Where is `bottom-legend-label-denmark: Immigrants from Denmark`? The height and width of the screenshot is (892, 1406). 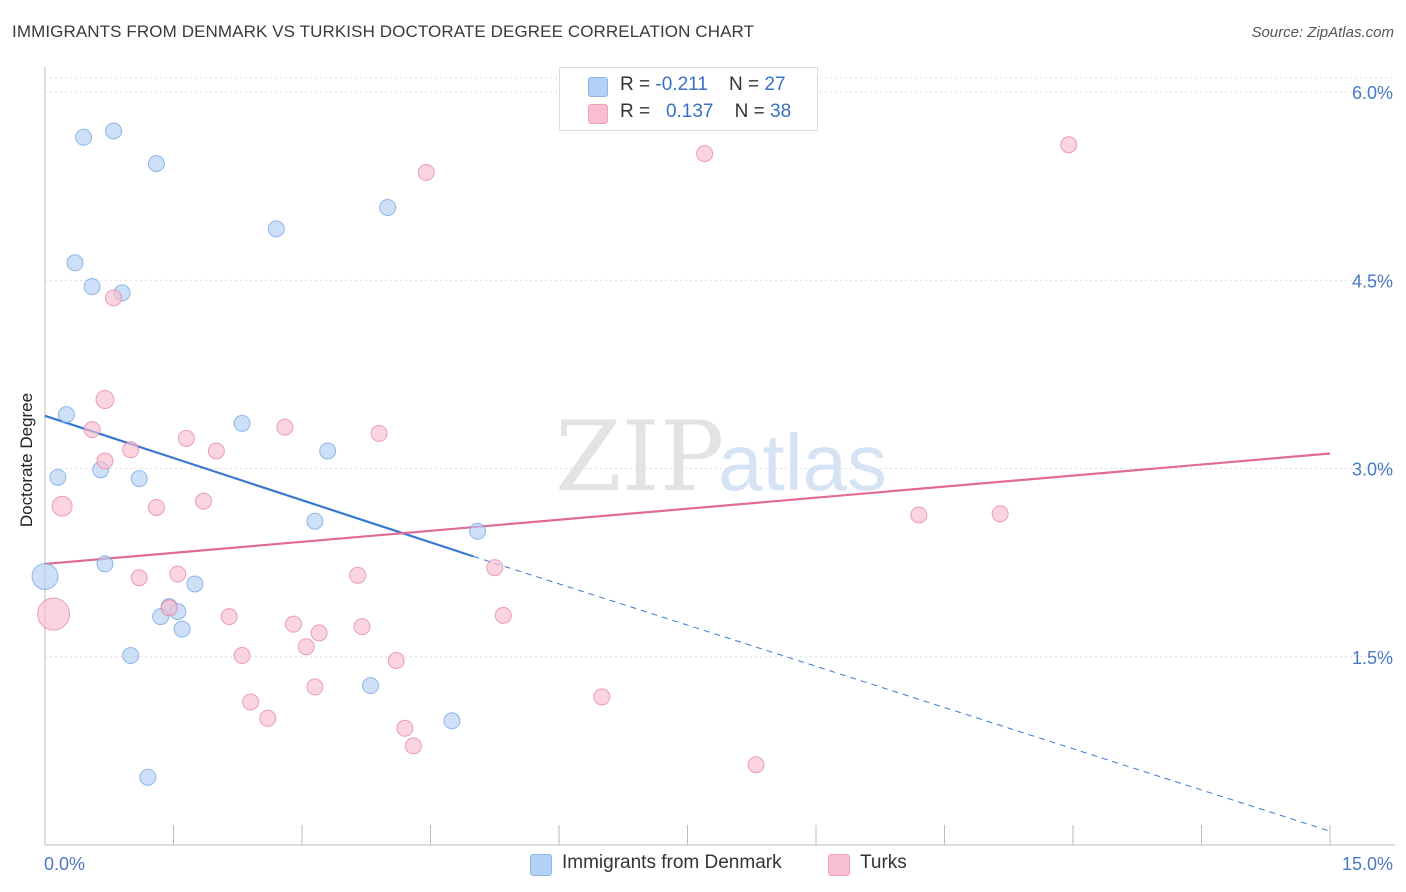 bottom-legend-label-denmark: Immigrants from Denmark is located at coordinates (672, 862).